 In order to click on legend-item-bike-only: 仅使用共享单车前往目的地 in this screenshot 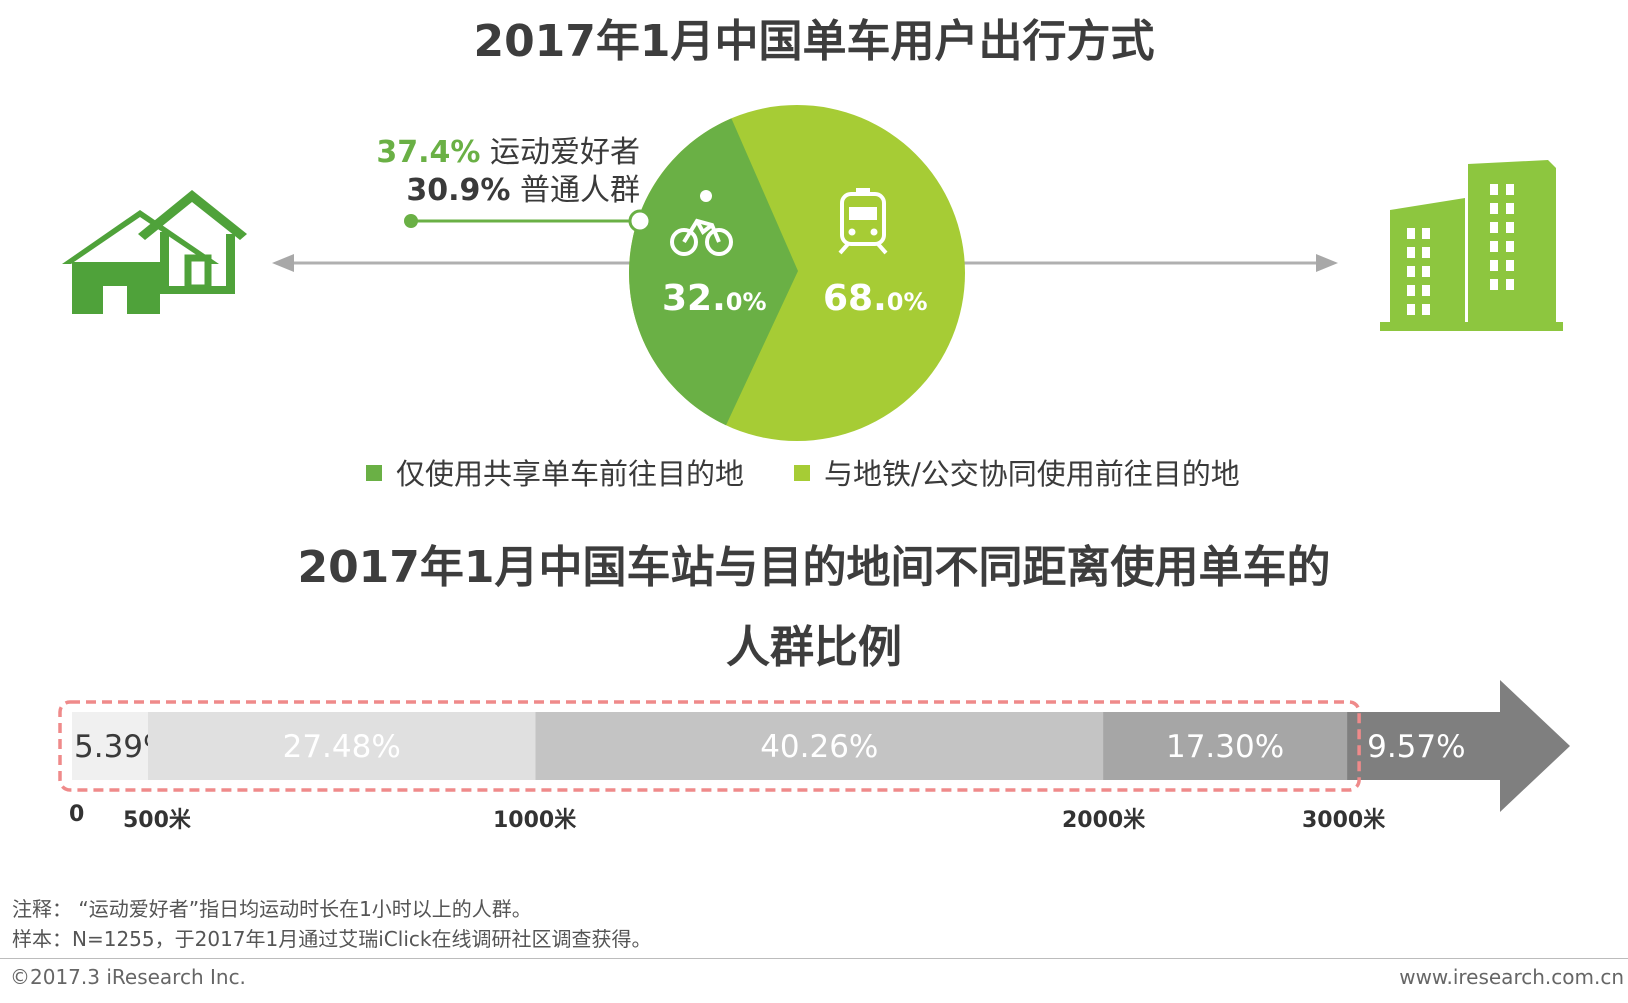, I will do `click(555, 474)`.